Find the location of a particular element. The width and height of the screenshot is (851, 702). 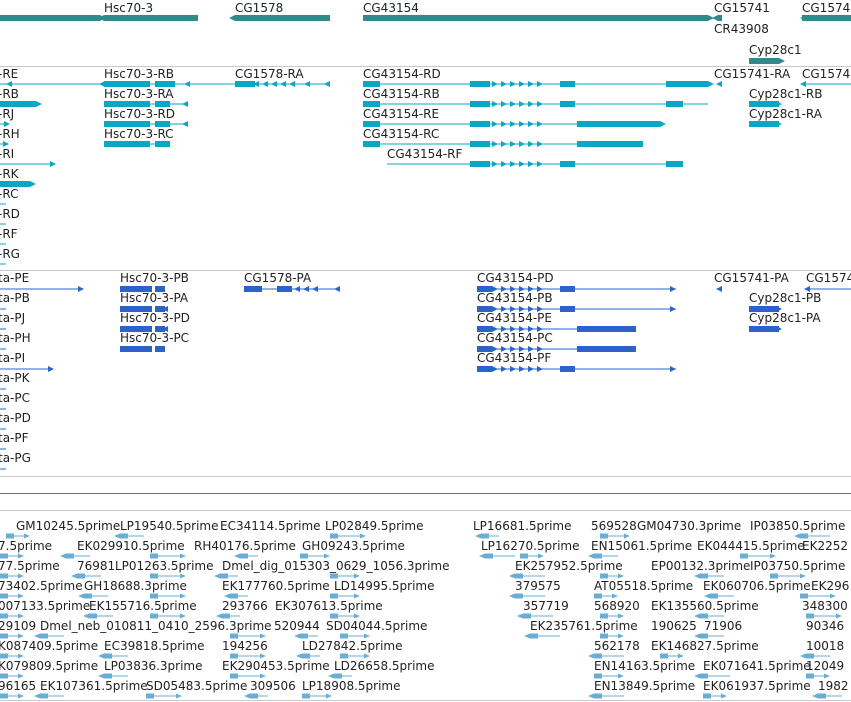

cds-label: ta-PJ is located at coordinates (13, 318).